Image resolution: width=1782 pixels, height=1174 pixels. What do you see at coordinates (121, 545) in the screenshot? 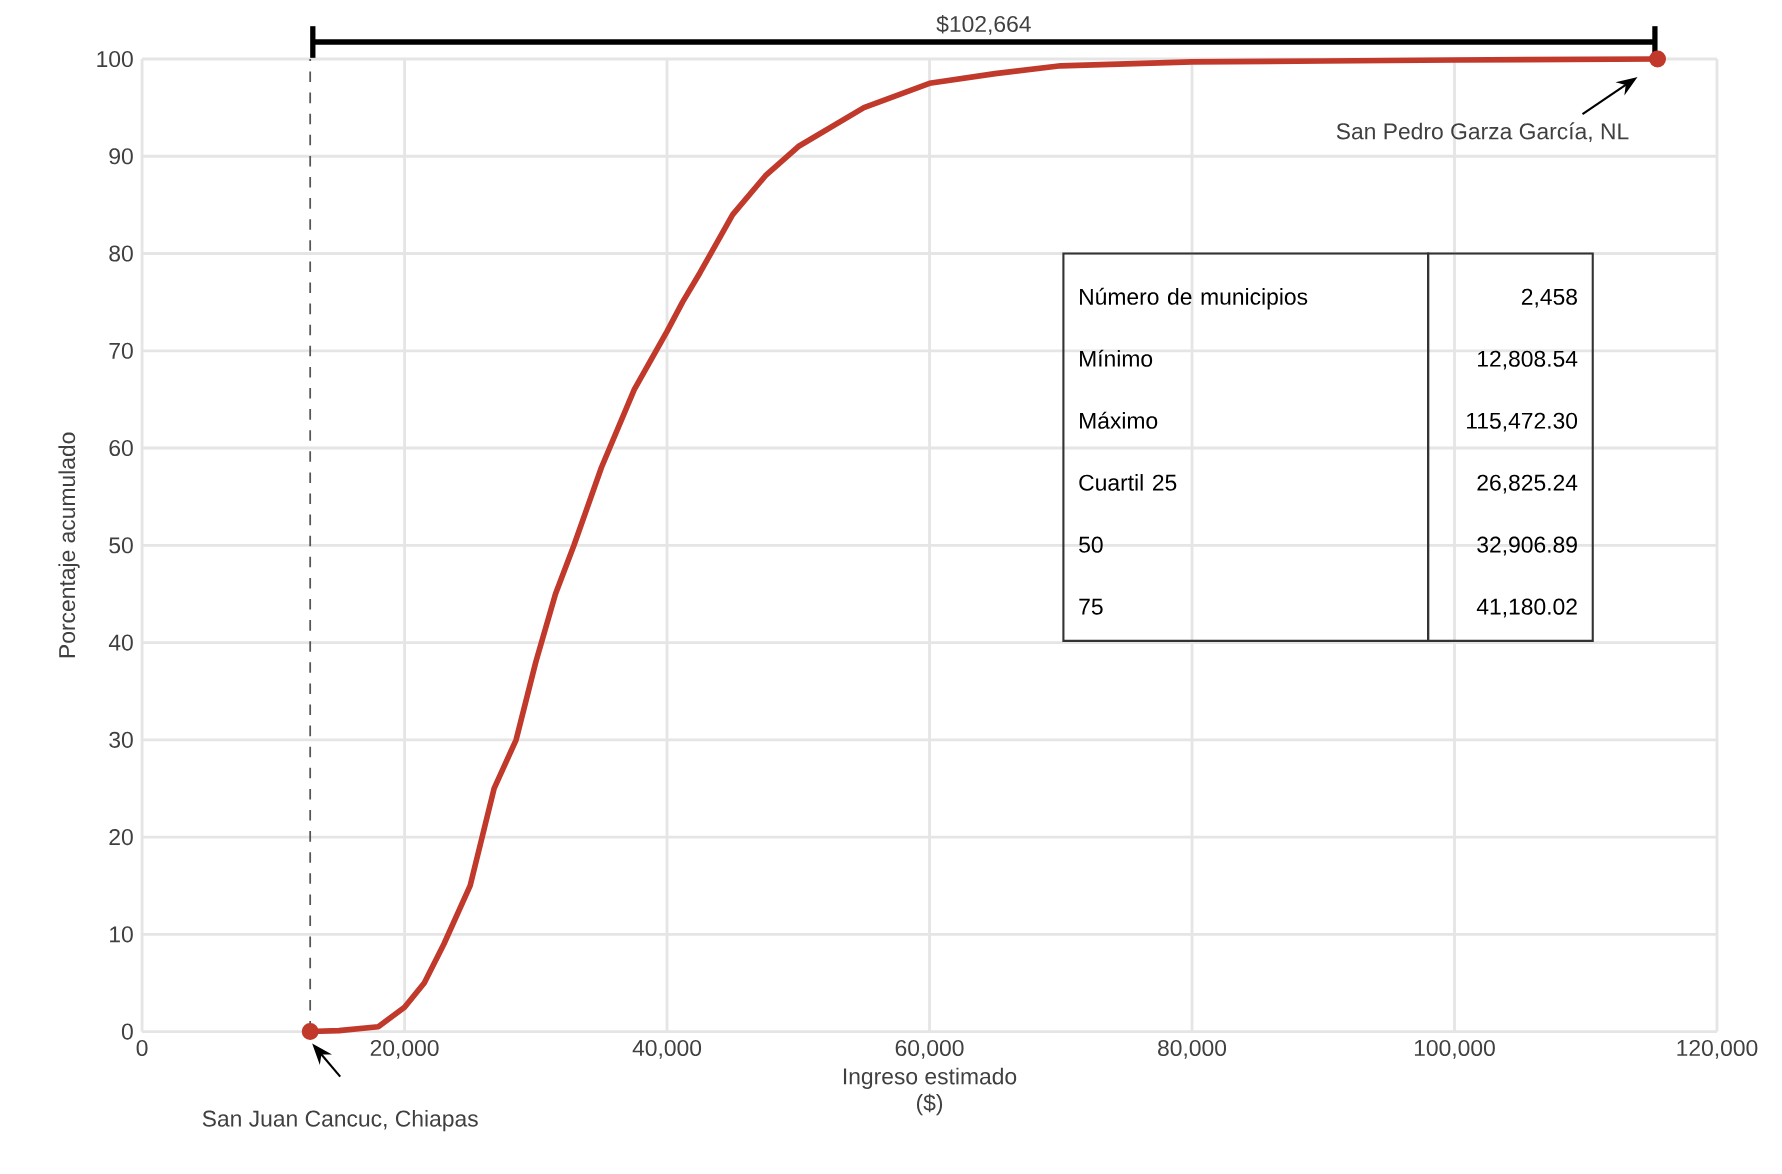
I see `y-tick-label: 50` at bounding box center [121, 545].